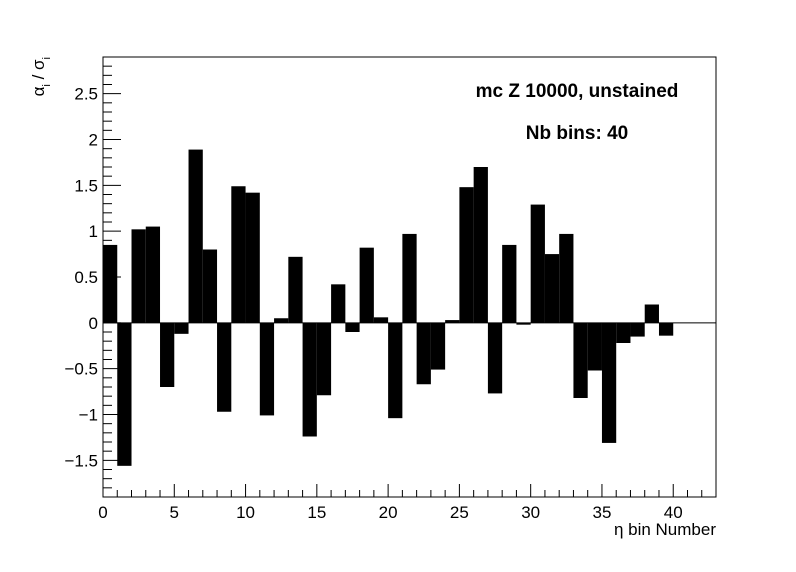  I want to click on x-tick-label: 10, so click(245, 512).